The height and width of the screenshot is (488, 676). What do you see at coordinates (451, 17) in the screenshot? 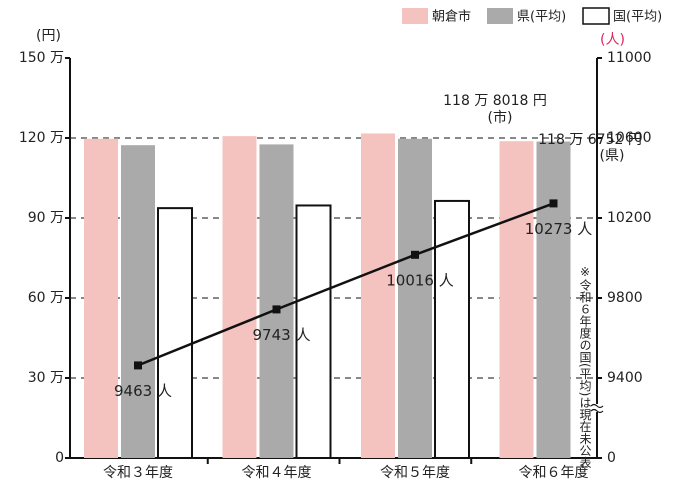
I see `legend-label: 朝倉市` at bounding box center [451, 17].